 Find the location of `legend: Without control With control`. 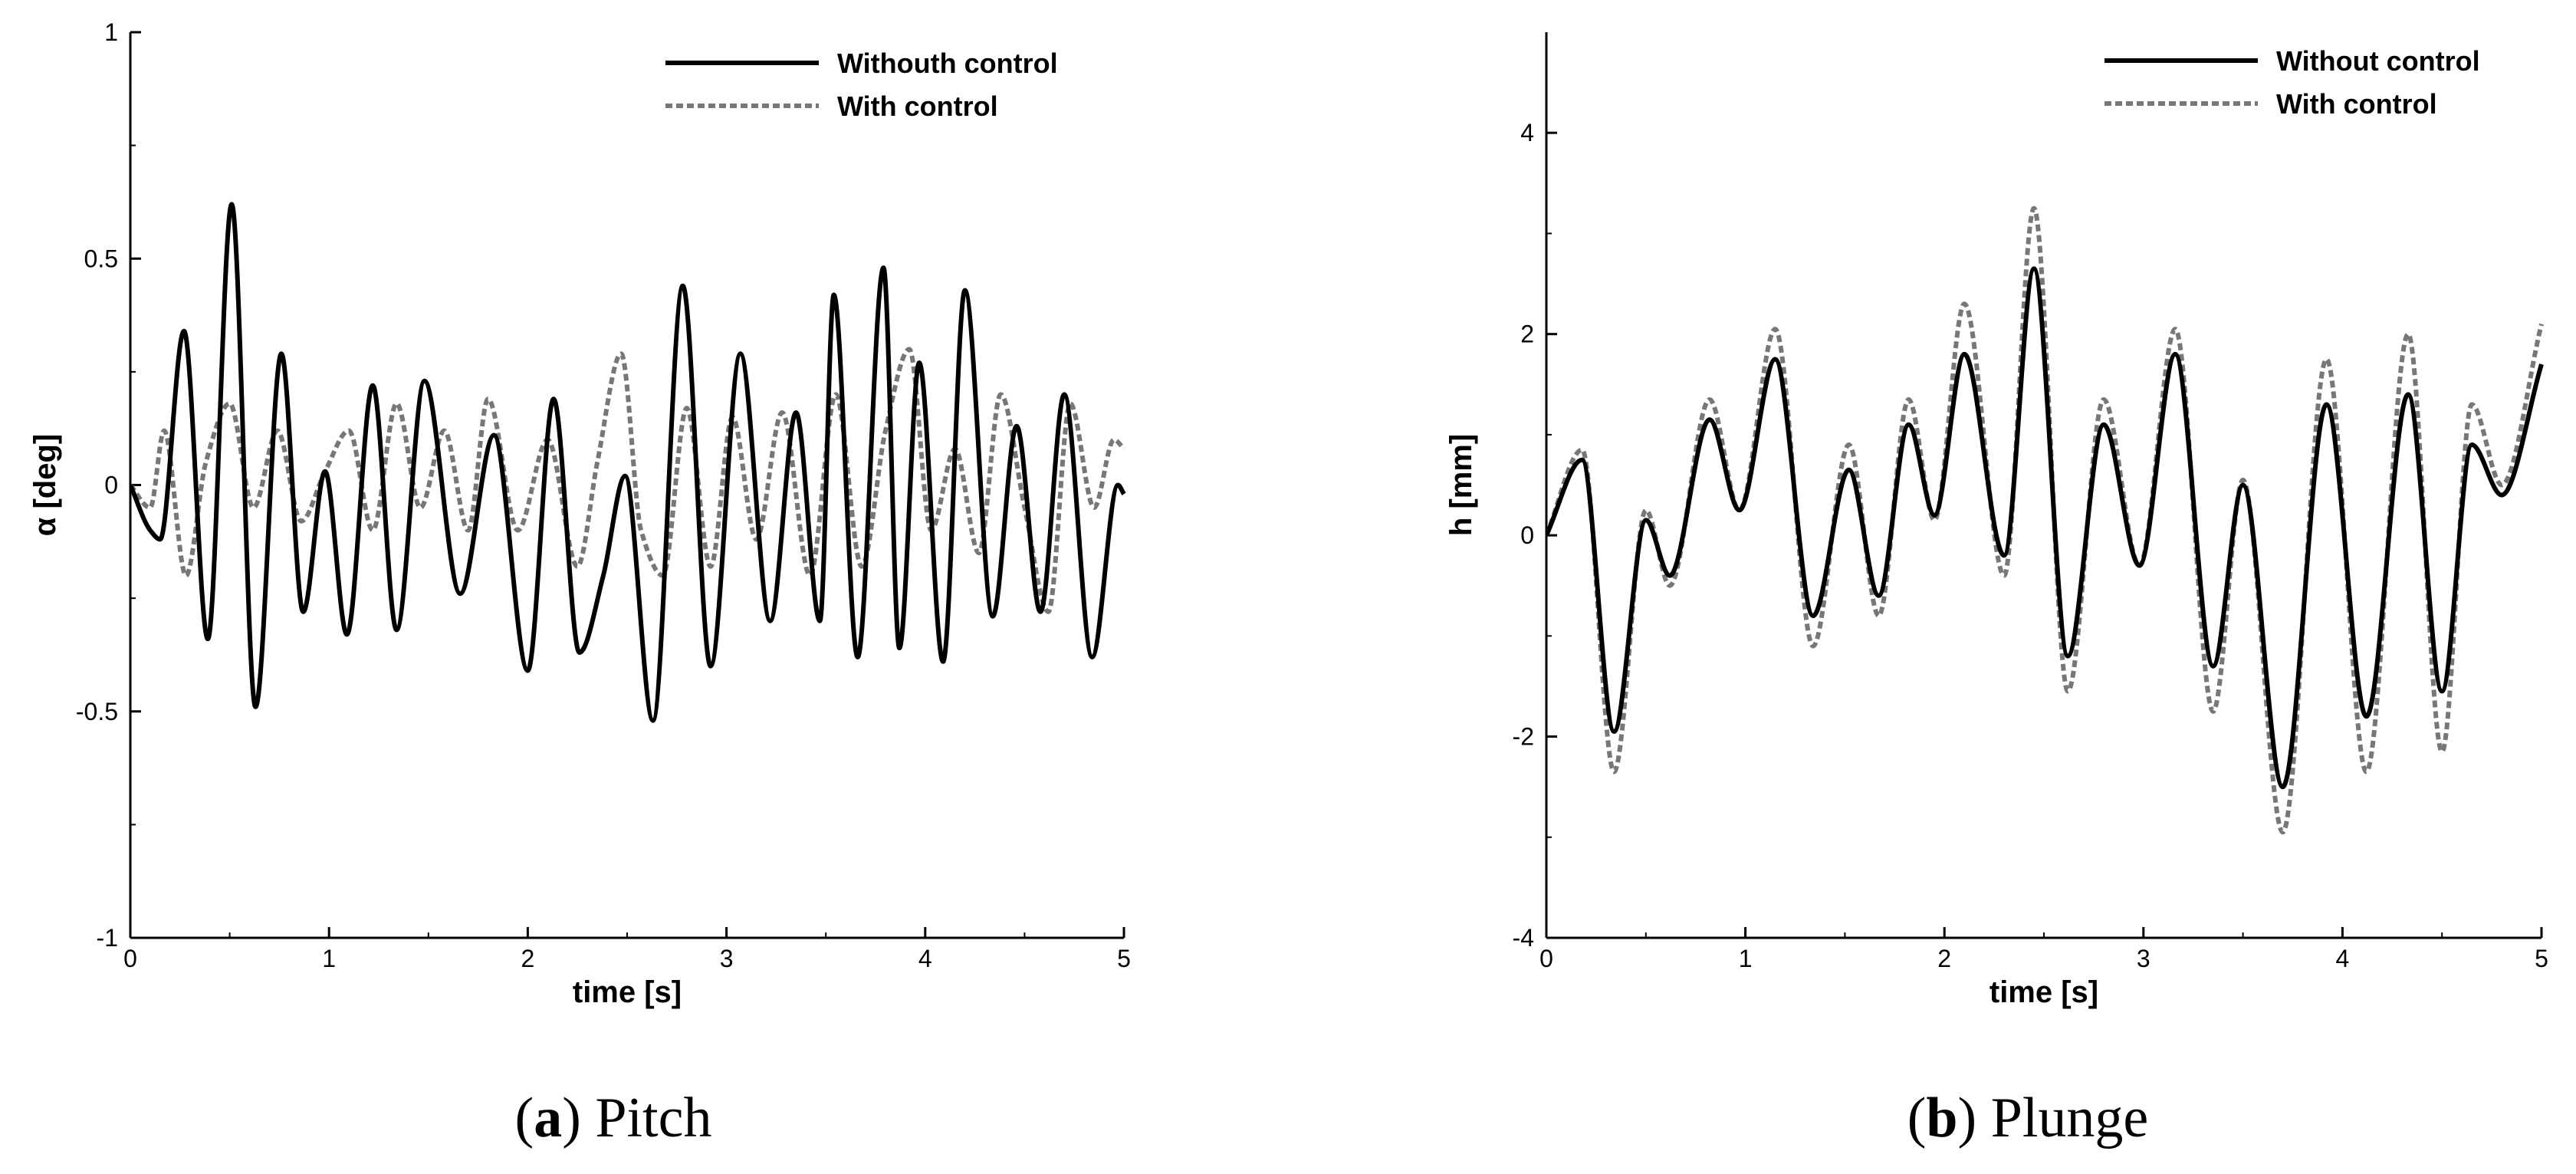

legend: Without control With control is located at coordinates (2292, 82).